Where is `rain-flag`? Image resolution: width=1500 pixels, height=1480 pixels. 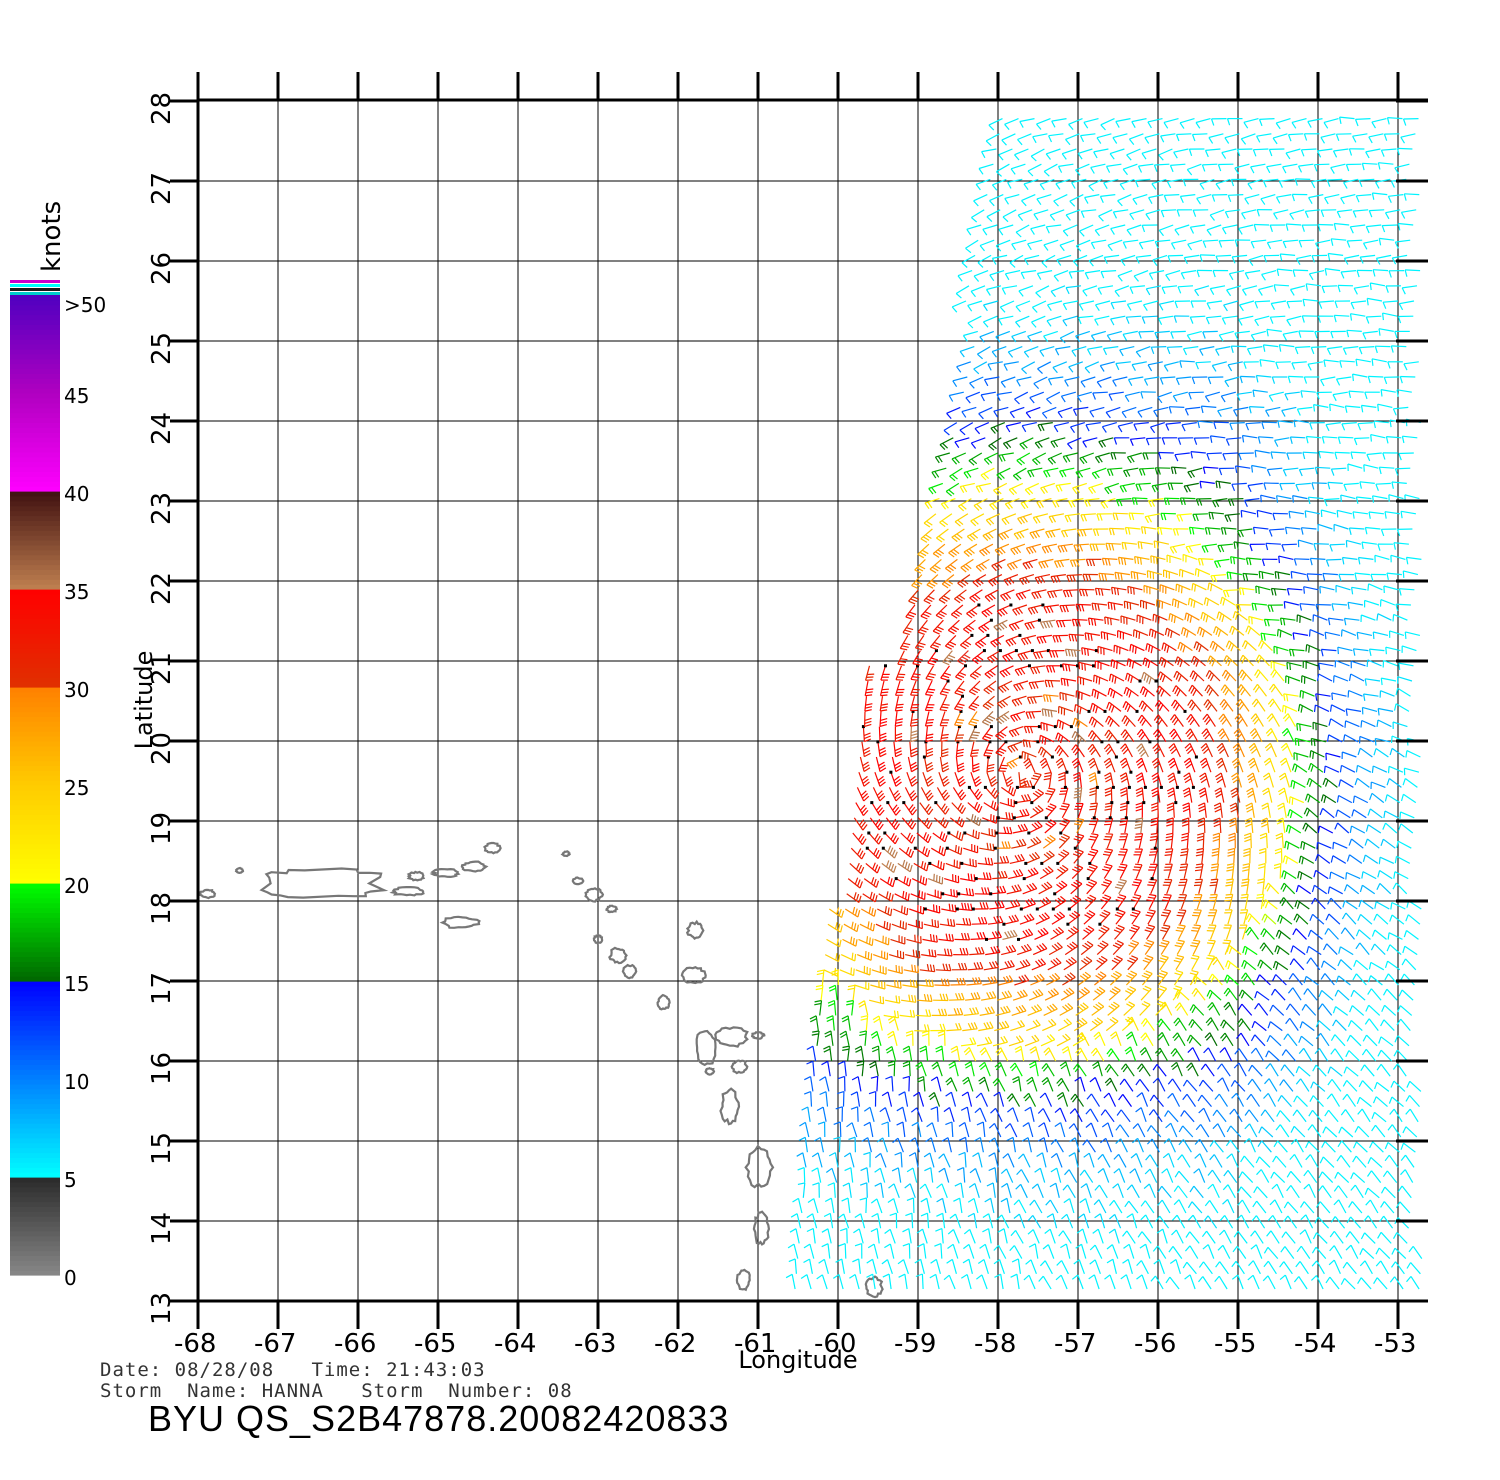 rain-flag is located at coordinates (872, 803).